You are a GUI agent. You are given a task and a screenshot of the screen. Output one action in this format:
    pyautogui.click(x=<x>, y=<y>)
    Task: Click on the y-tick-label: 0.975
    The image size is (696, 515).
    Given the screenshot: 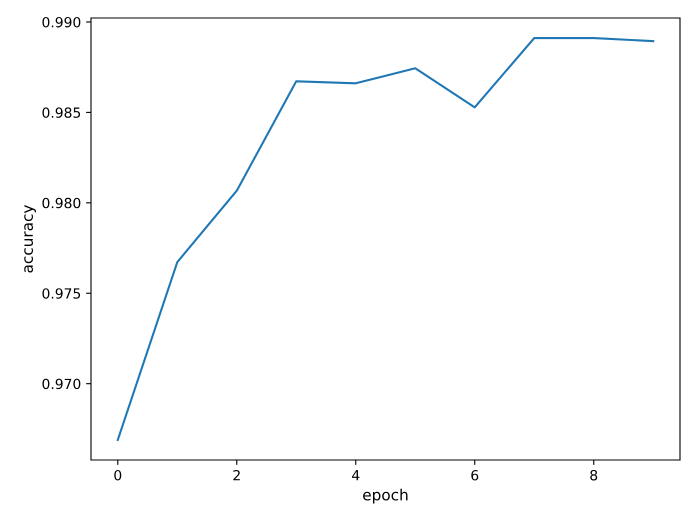 What is the action you would take?
    pyautogui.click(x=61, y=293)
    